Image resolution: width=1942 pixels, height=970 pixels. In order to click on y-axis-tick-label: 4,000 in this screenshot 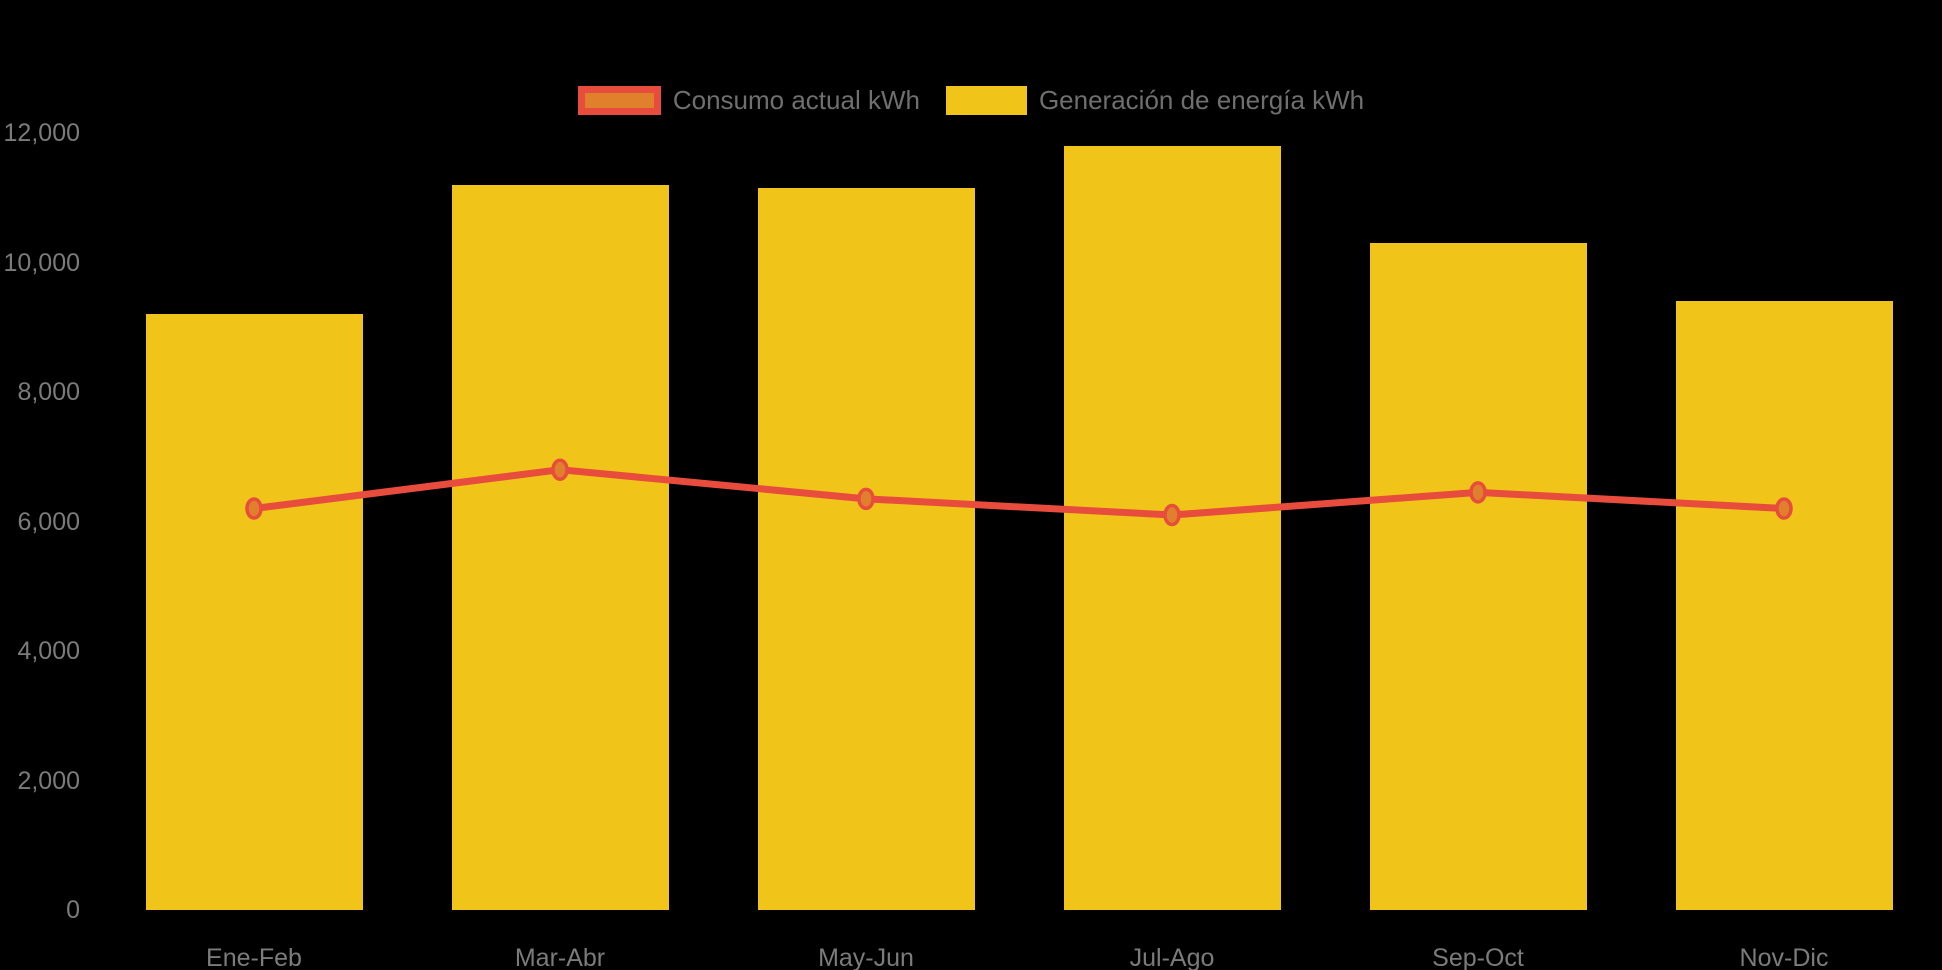, I will do `click(48, 651)`.